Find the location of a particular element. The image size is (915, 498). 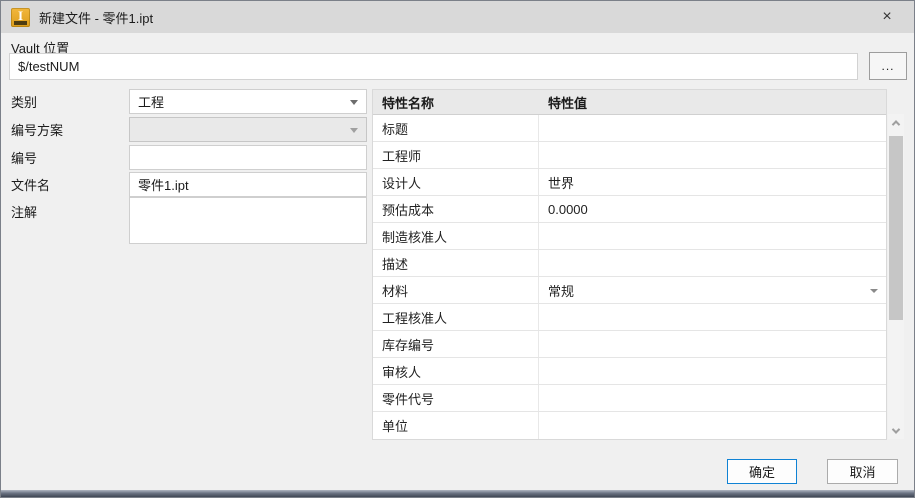

property-name: 审核人 is located at coordinates (456, 371).